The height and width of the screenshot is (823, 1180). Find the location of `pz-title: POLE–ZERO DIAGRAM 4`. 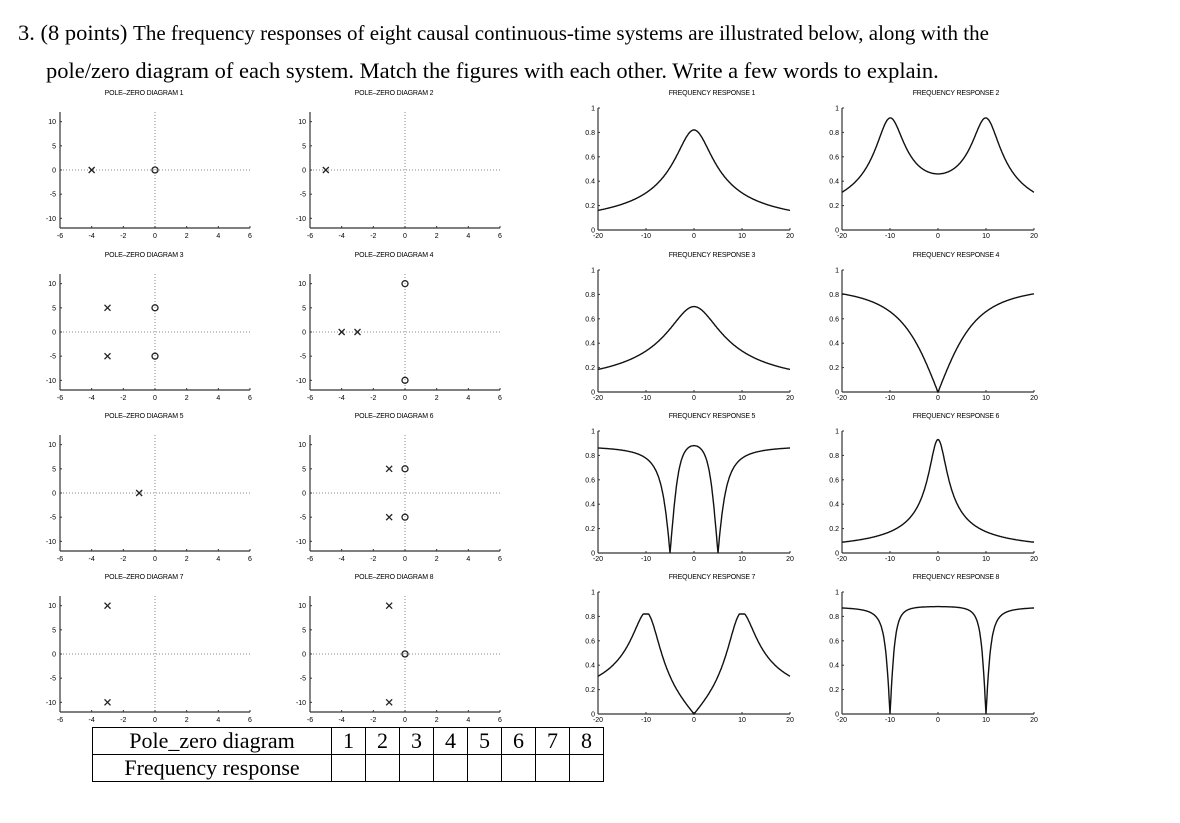

pz-title: POLE–ZERO DIAGRAM 4 is located at coordinates (394, 255).